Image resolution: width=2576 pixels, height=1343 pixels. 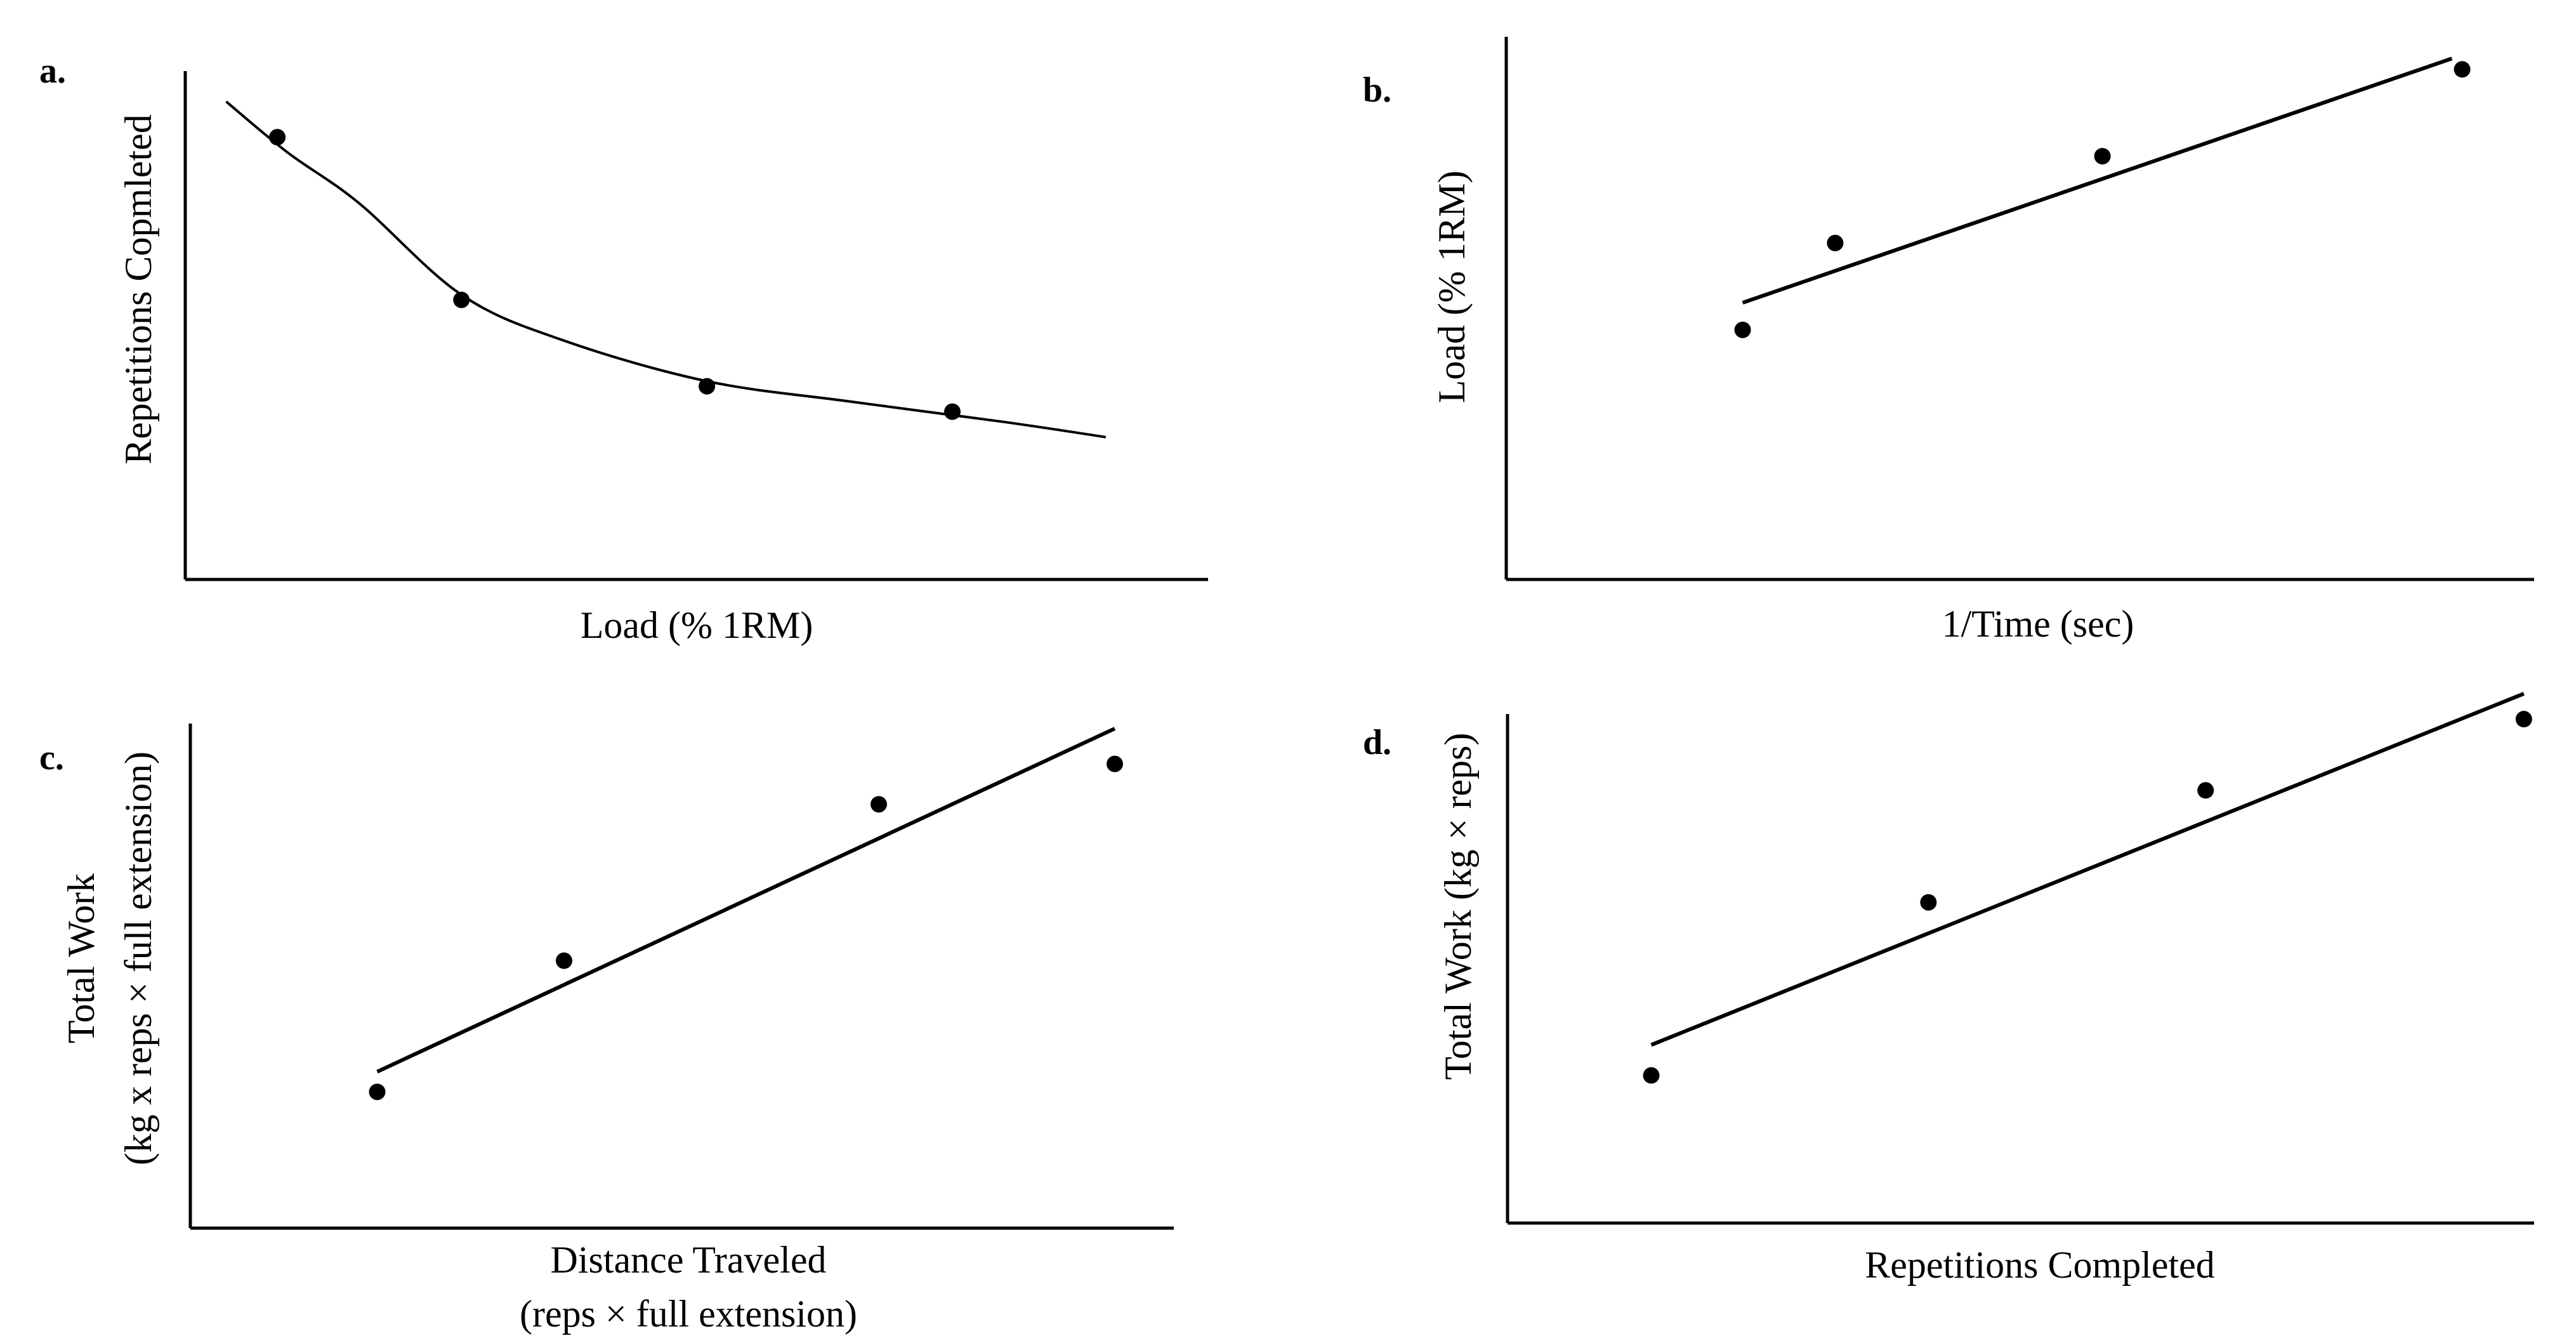 What do you see at coordinates (1377, 90) in the screenshot?
I see `panel-label-b: b.` at bounding box center [1377, 90].